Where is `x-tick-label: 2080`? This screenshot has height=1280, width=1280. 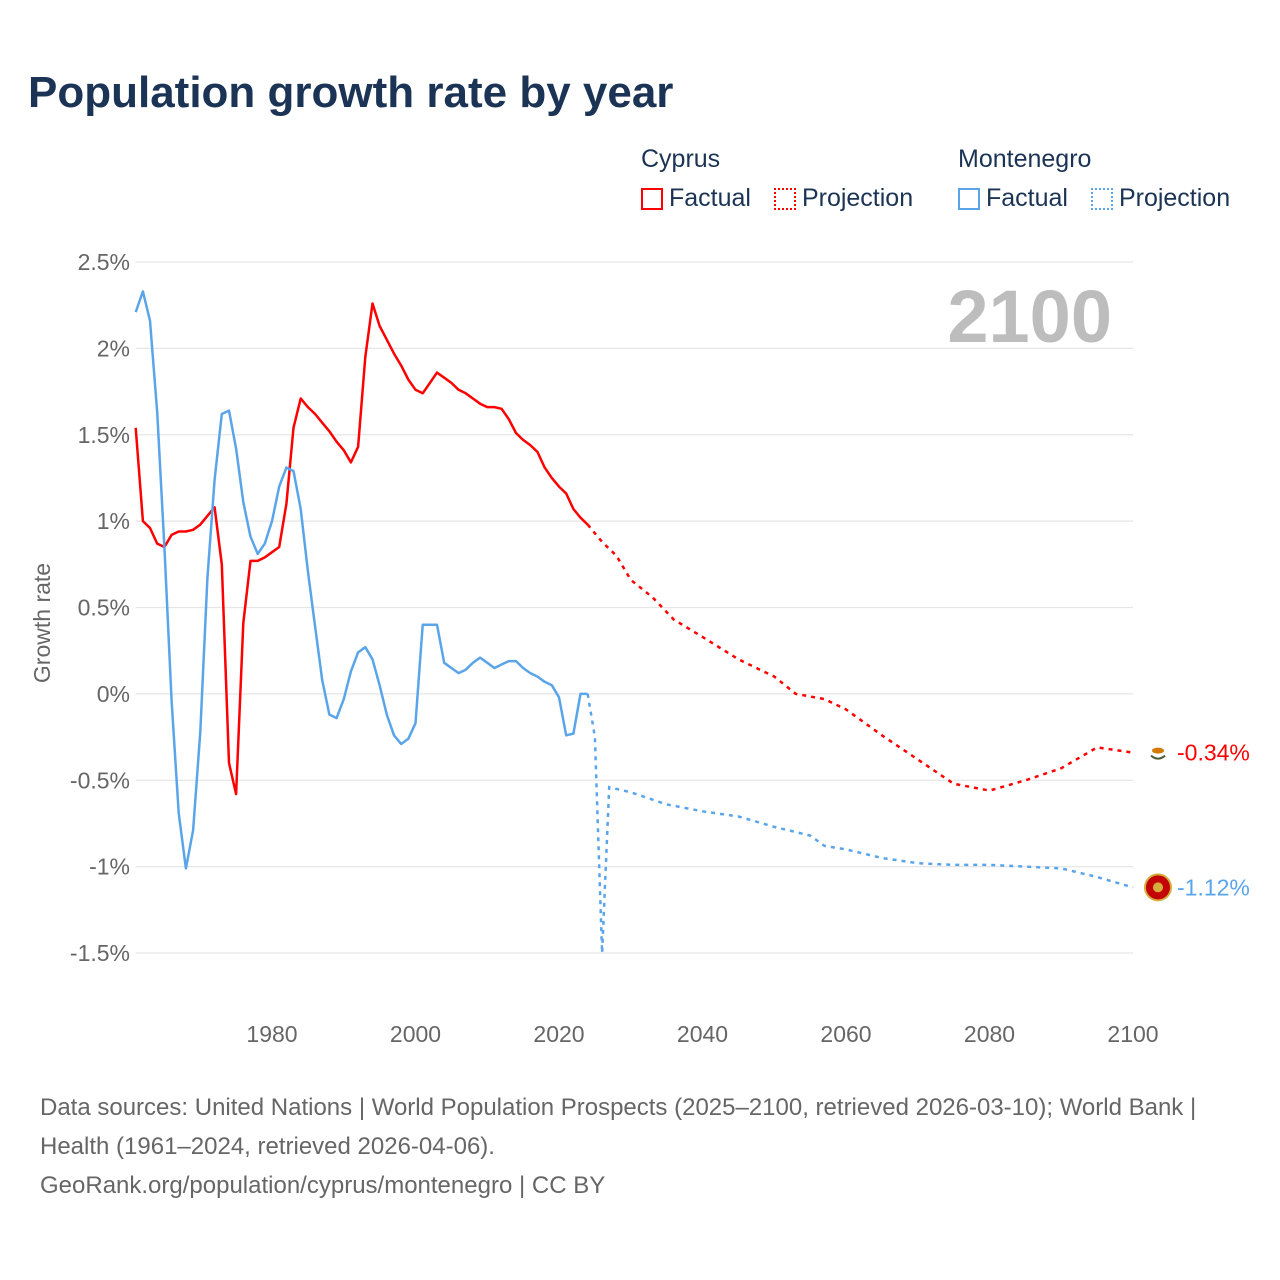
x-tick-label: 2080 is located at coordinates (989, 1034).